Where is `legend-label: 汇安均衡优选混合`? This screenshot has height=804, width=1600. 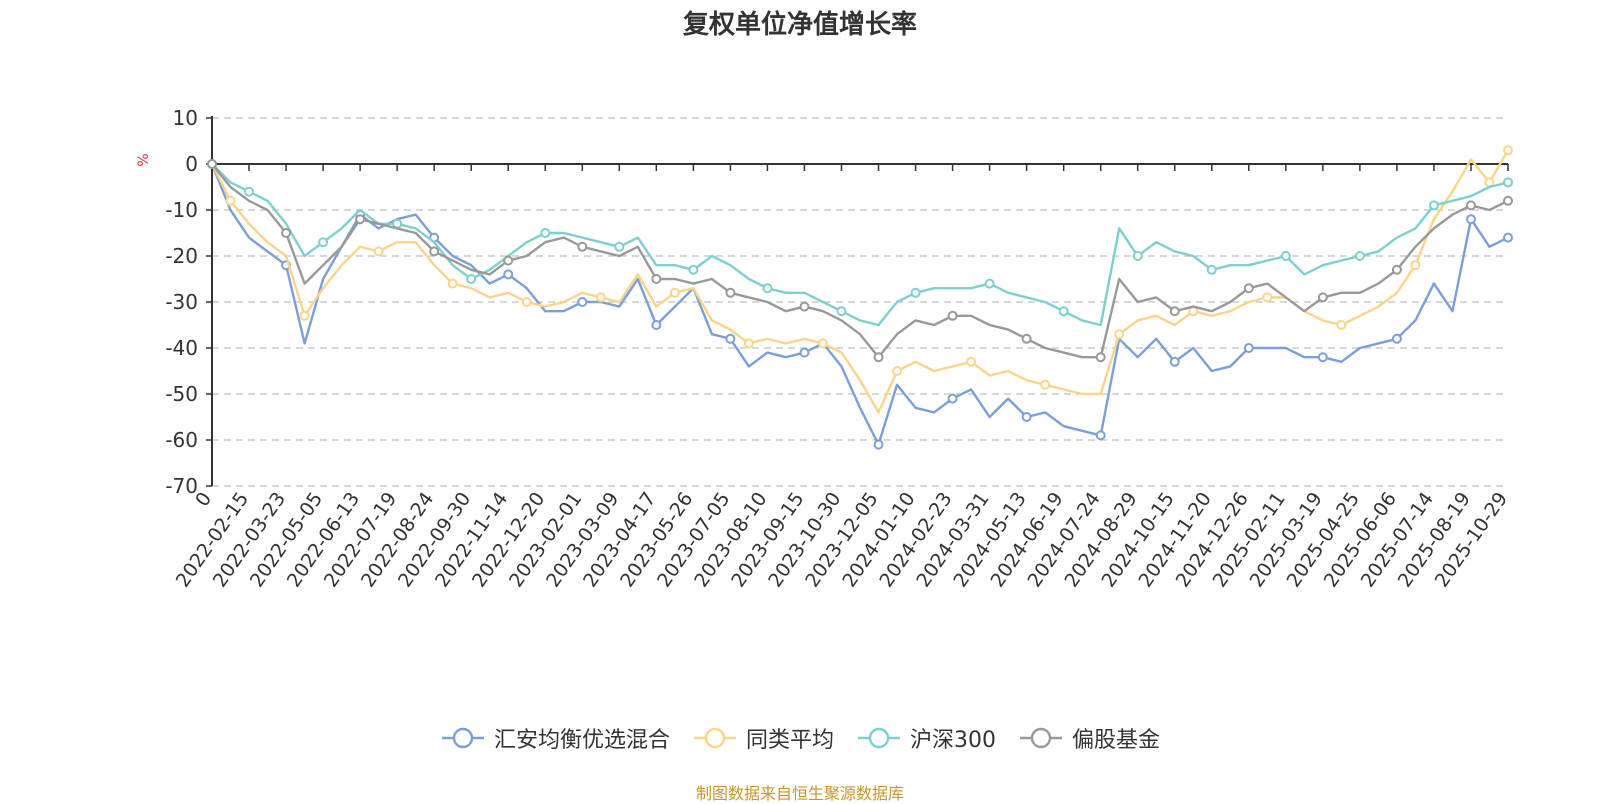
legend-label: 汇安均衡优选混合 is located at coordinates (581, 740).